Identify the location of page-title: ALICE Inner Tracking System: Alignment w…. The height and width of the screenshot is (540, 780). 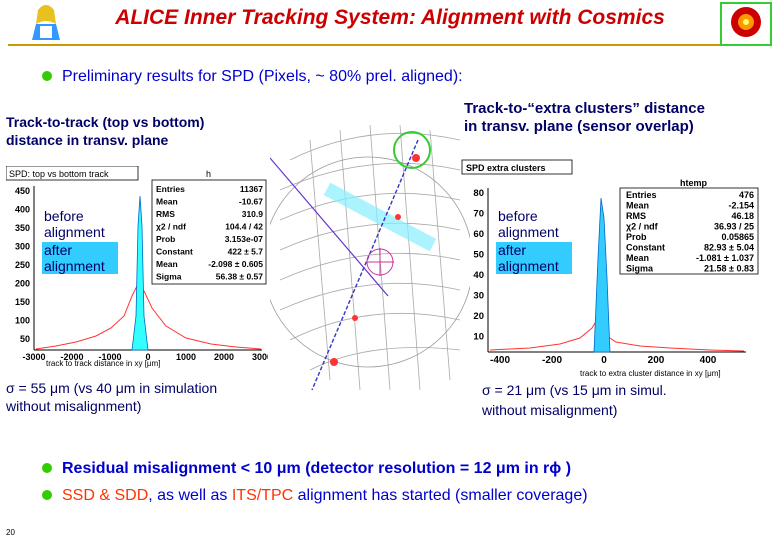
(390, 17).